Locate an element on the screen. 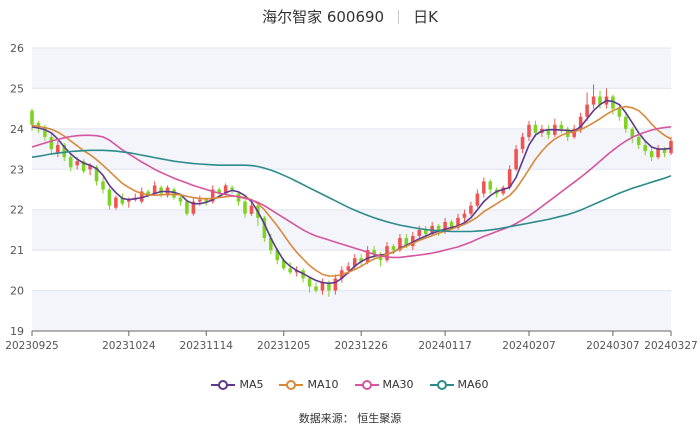 The width and height of the screenshot is (700, 426). source-value: 恒生聚源 is located at coordinates (379, 418).